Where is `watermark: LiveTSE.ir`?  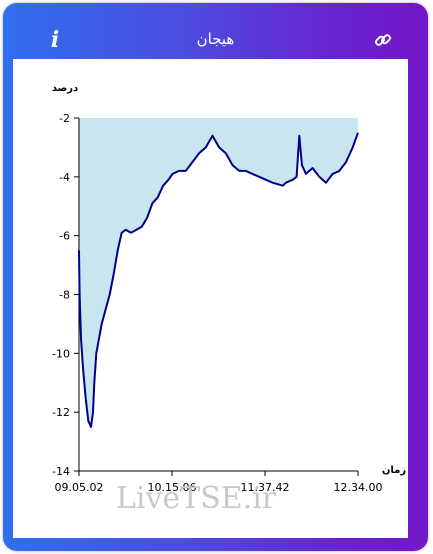 watermark: LiveTSE.ir is located at coordinates (196, 498).